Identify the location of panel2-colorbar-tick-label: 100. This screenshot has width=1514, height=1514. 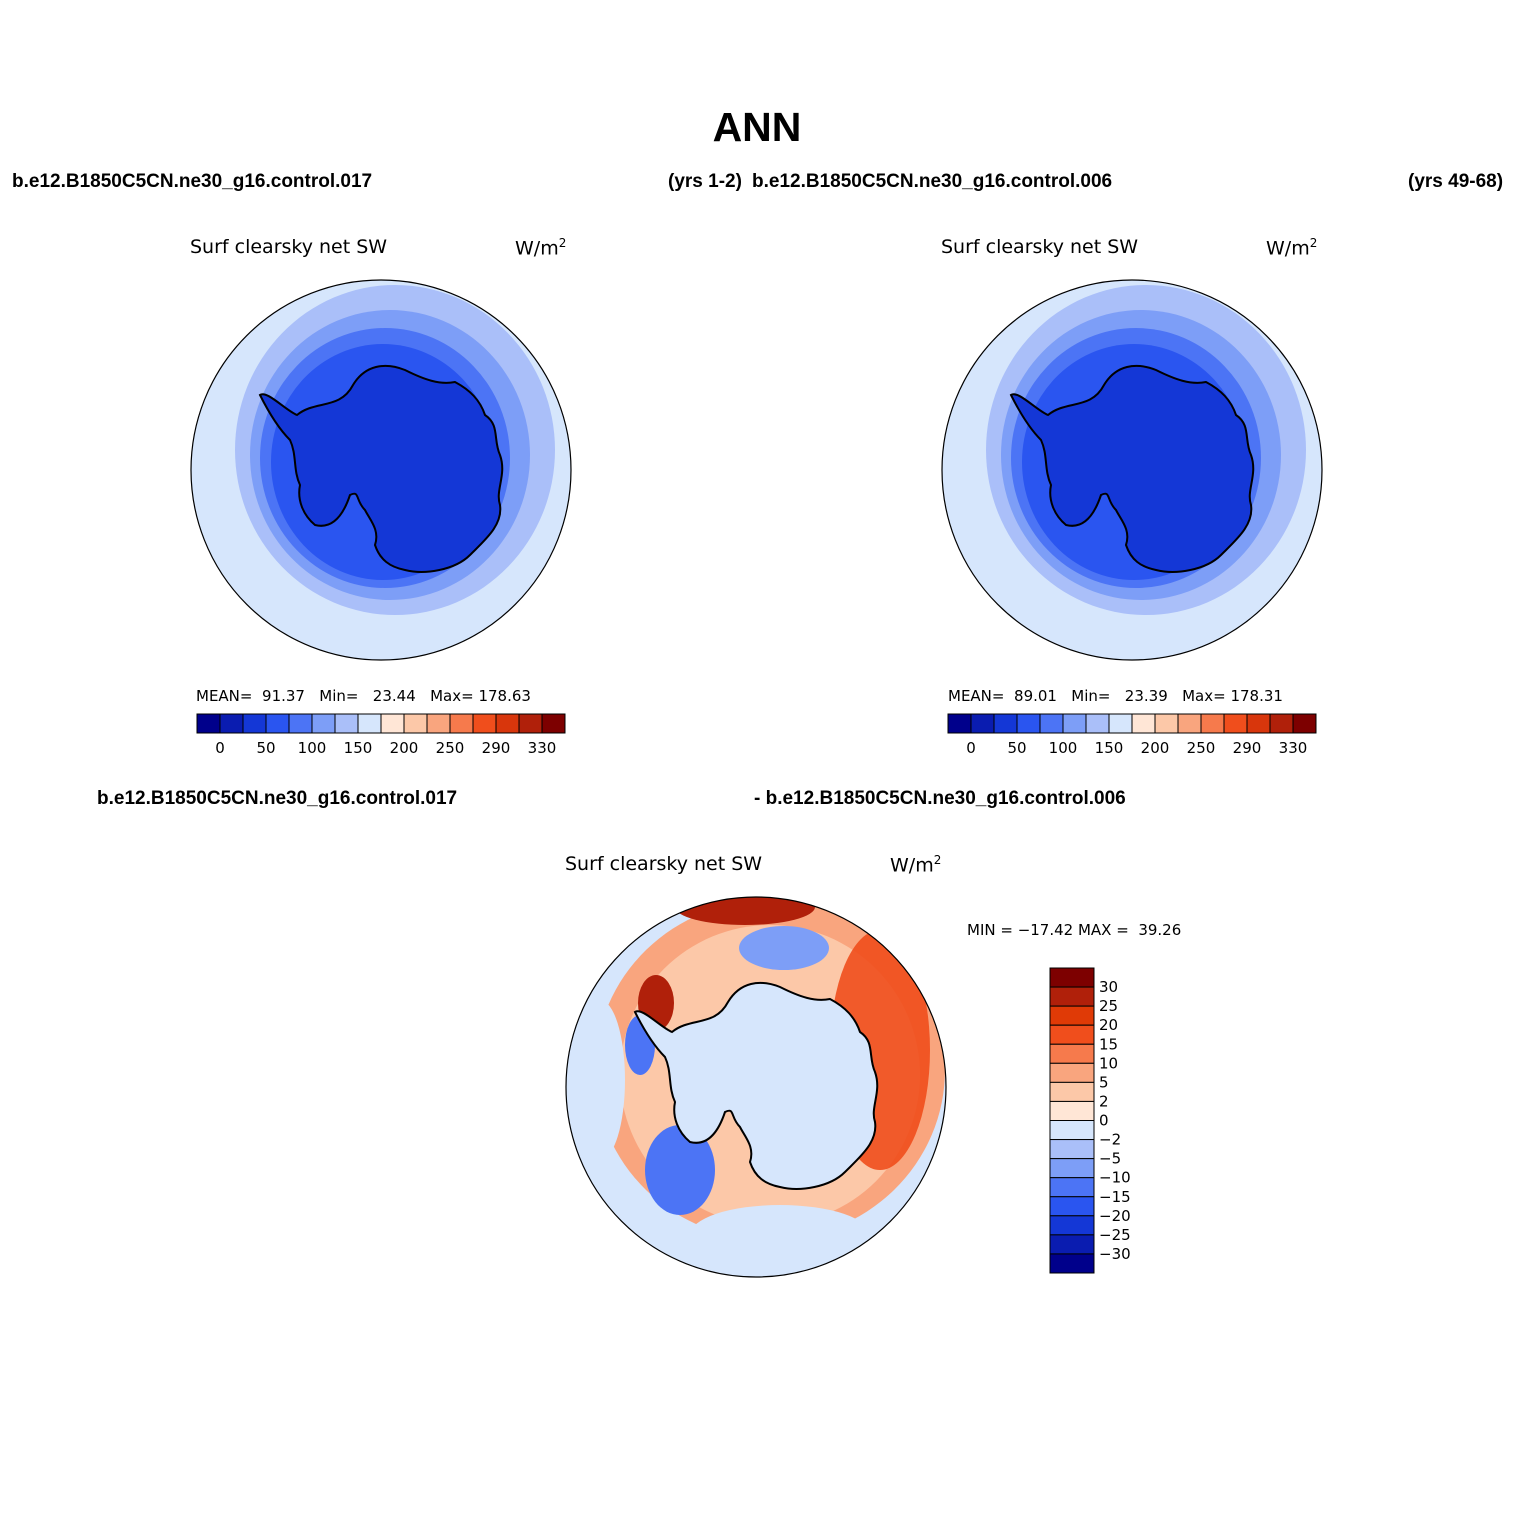
(1063, 748).